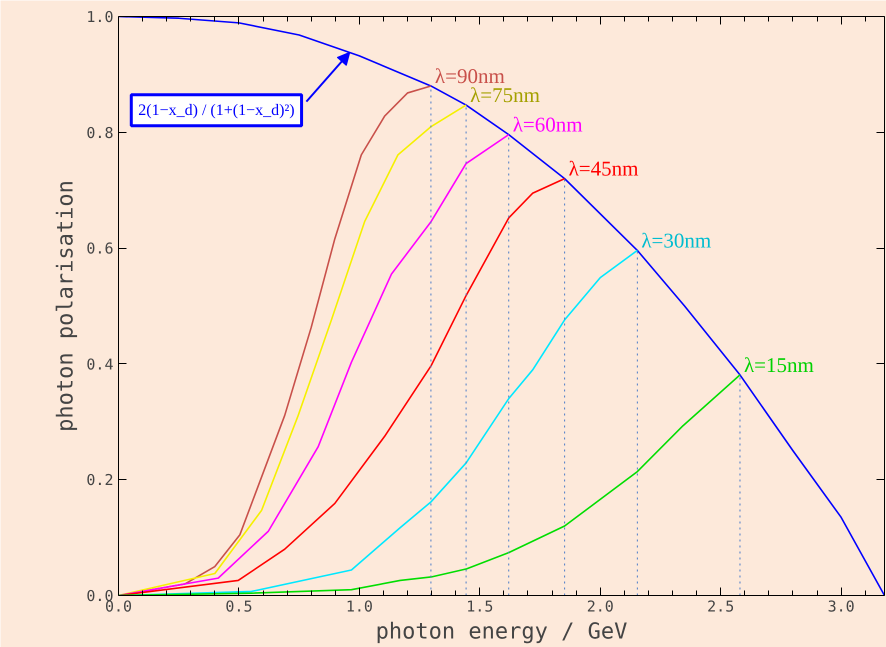 The width and height of the screenshot is (886, 647). I want to click on x-tick-label: 2.0, so click(600, 607).